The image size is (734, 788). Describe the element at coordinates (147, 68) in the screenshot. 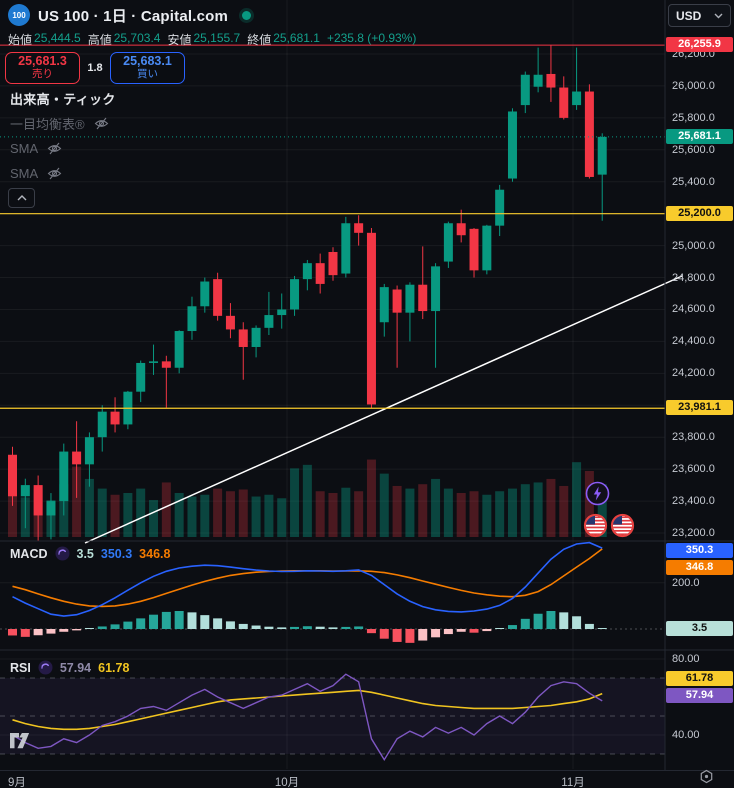

I see `buy-button: 25,683.1 買い` at that location.